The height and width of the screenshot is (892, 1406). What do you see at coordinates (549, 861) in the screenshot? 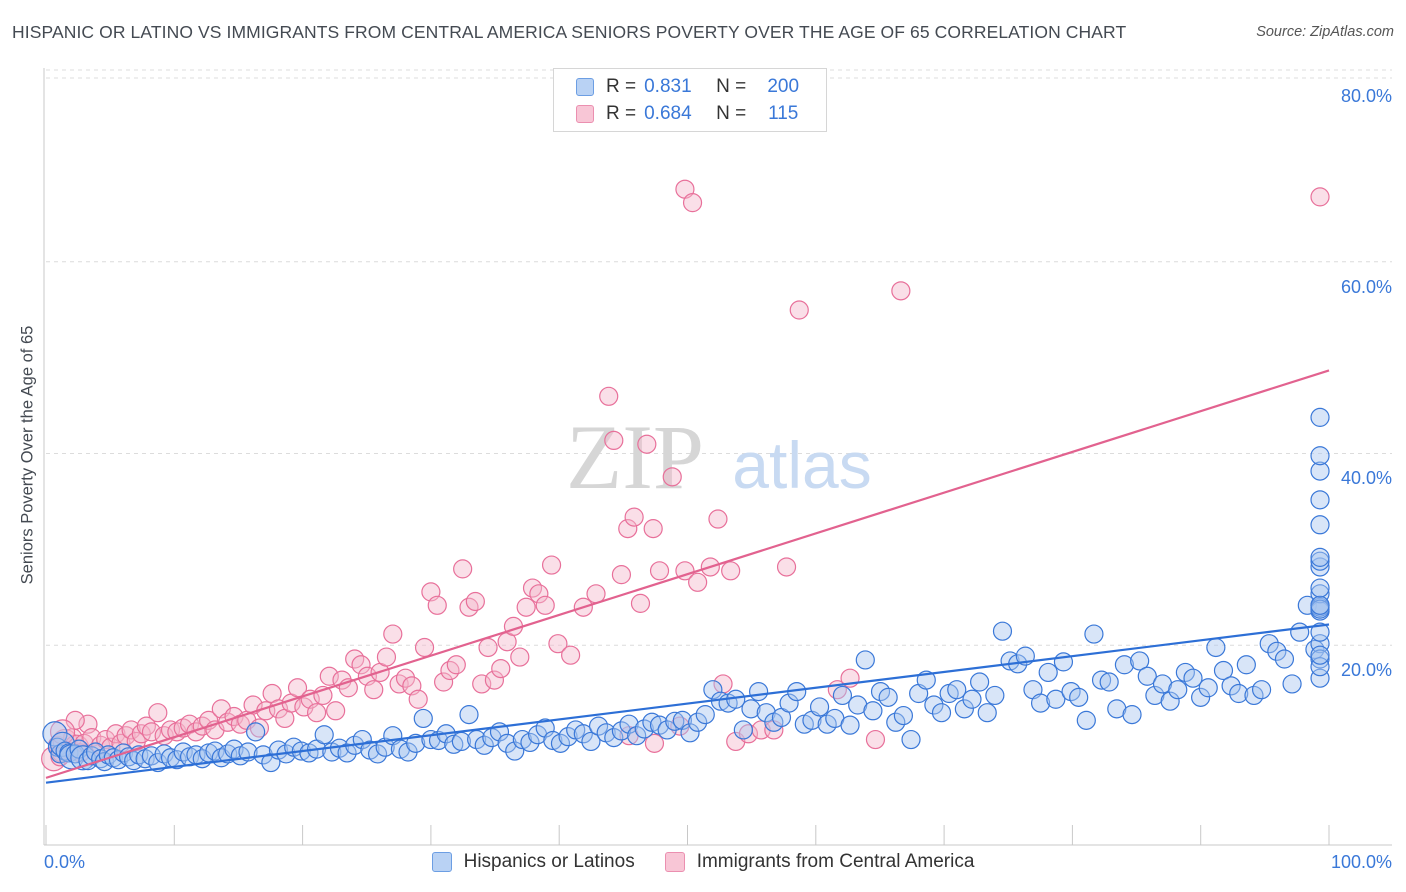
I see `series-label-hispanics: Hispanics or Latinos` at bounding box center [549, 861].